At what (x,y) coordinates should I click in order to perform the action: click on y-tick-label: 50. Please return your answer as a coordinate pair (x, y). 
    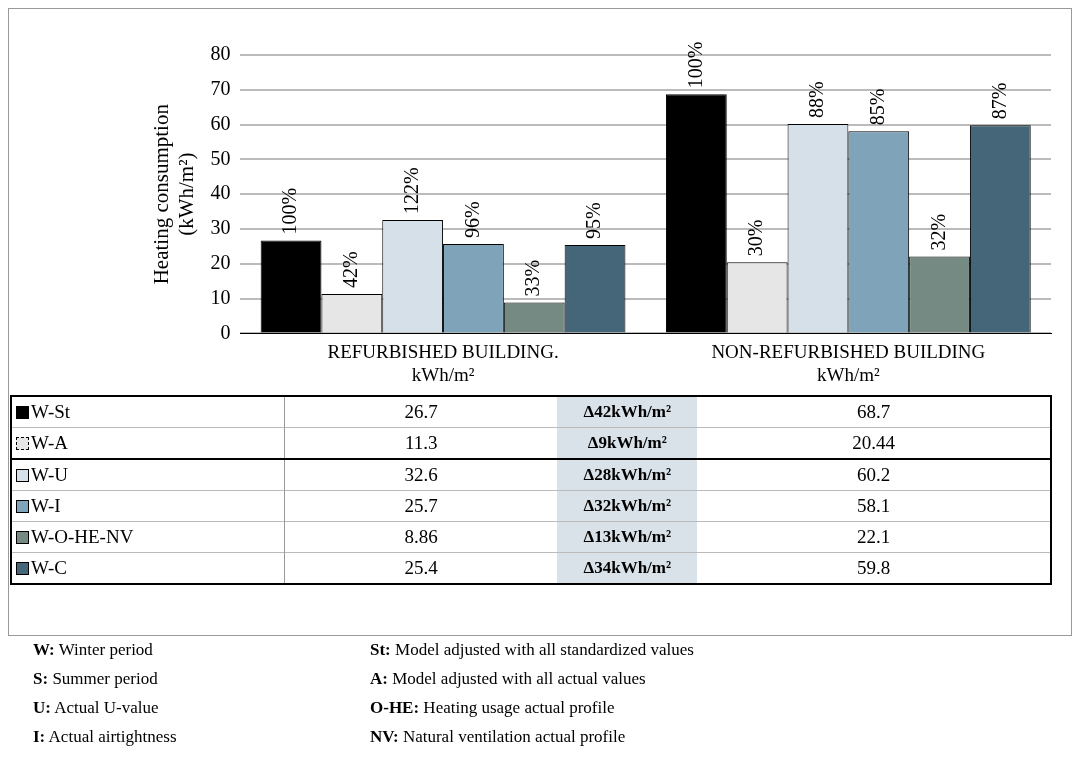
    Looking at the image, I should click on (220, 157).